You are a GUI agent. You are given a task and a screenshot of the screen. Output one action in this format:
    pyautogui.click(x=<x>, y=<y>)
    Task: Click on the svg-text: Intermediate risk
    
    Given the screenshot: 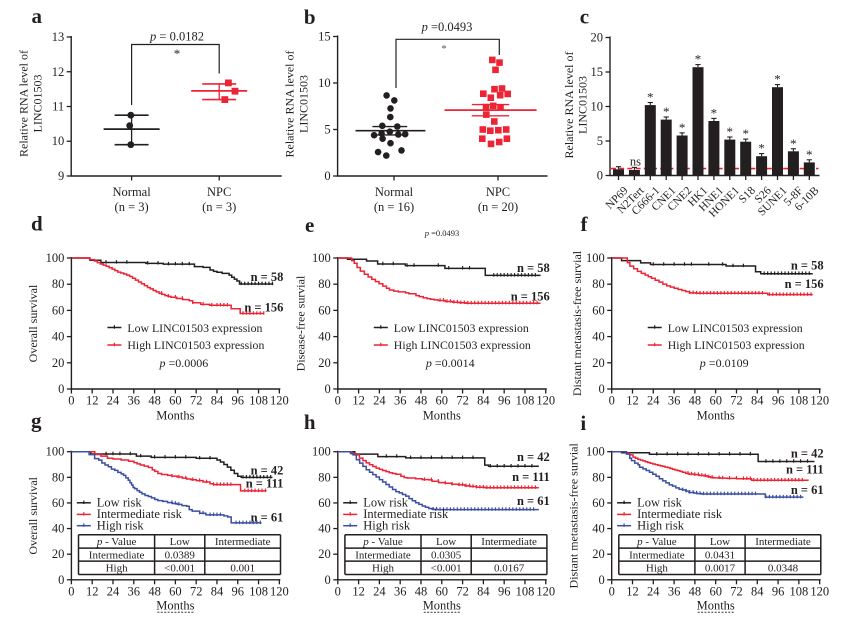 What is the action you would take?
    pyautogui.click(x=406, y=514)
    